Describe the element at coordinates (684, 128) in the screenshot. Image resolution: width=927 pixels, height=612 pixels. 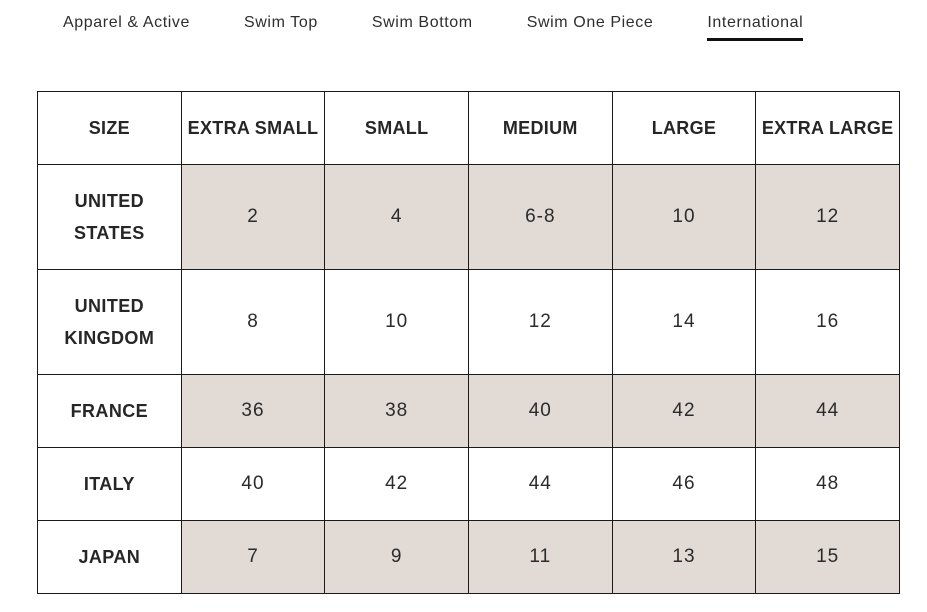
I see `header-large: LARGE` at that location.